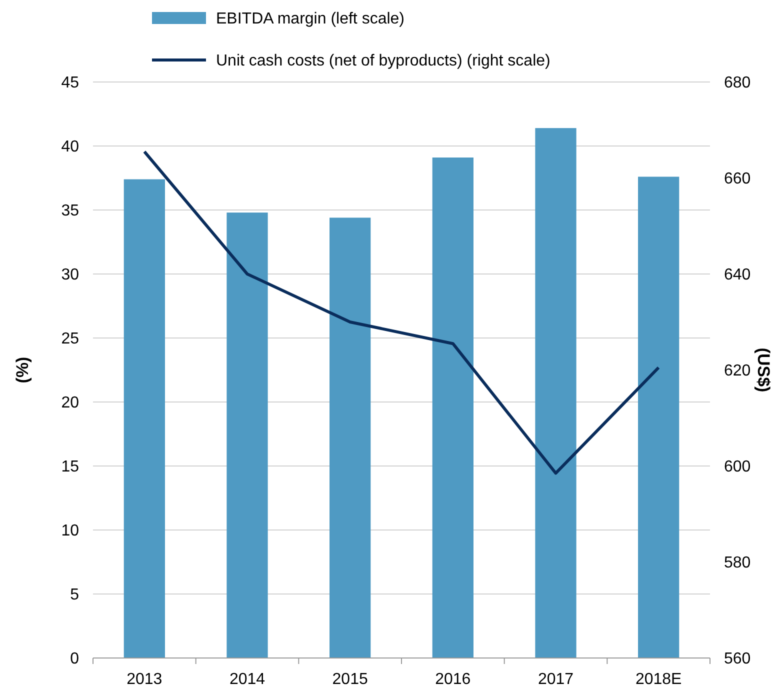  What do you see at coordinates (75, 595) in the screenshot?
I see `y-tick-label: 5` at bounding box center [75, 595].